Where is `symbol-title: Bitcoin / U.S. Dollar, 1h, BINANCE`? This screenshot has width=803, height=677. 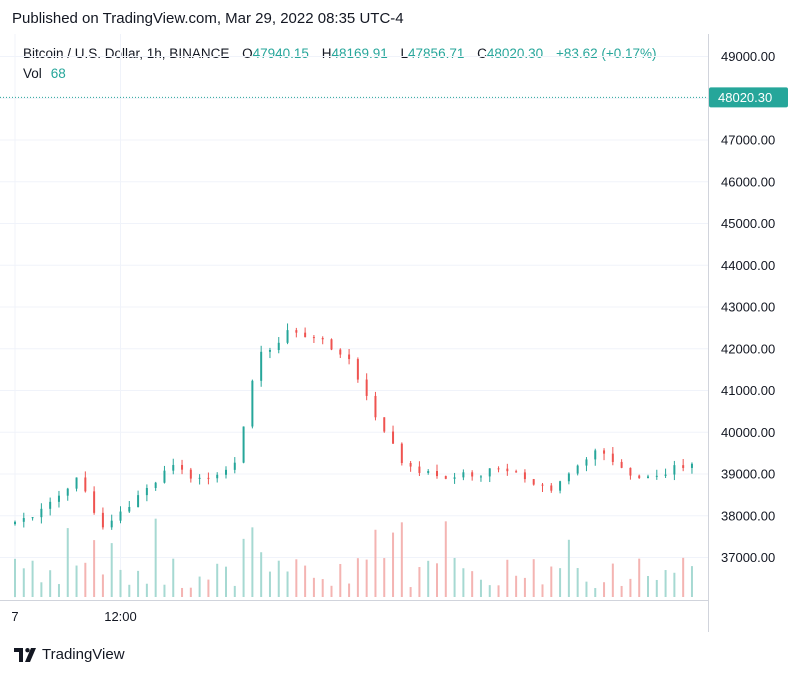
symbol-title: Bitcoin / U.S. Dollar, 1h, BINANCE is located at coordinates (126, 53).